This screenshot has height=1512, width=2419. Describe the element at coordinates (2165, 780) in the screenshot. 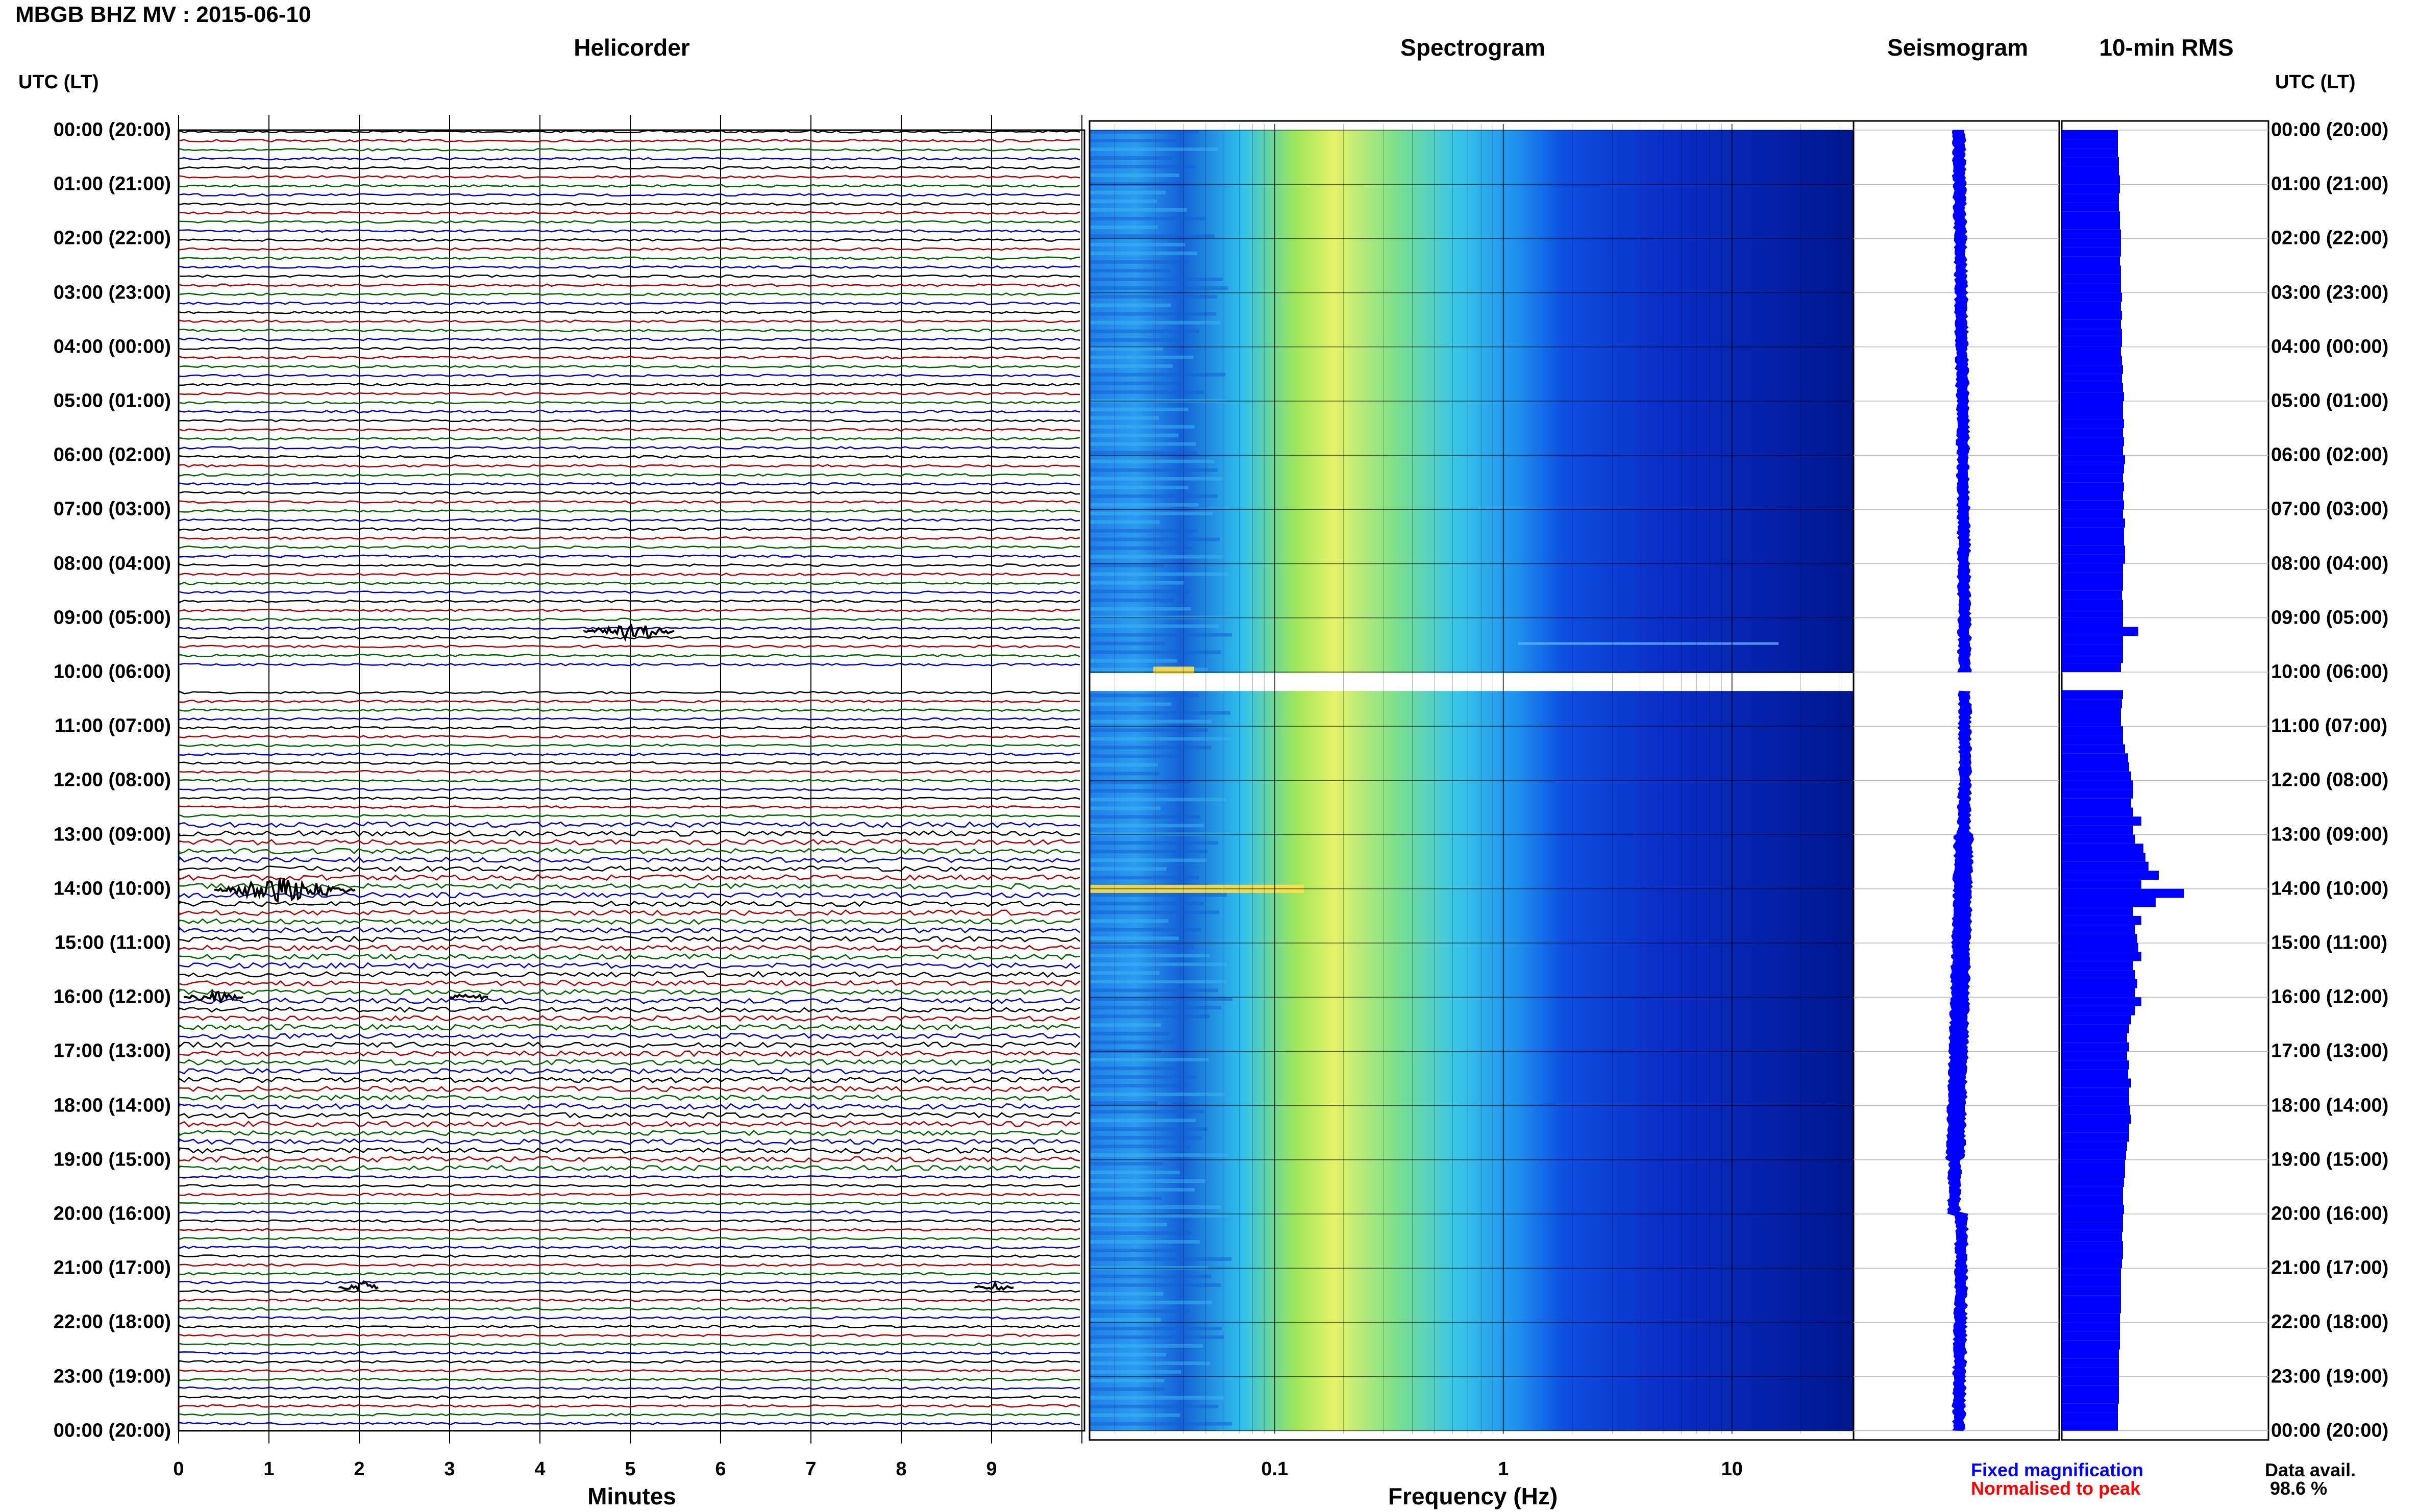

I see `rms-panel` at that location.